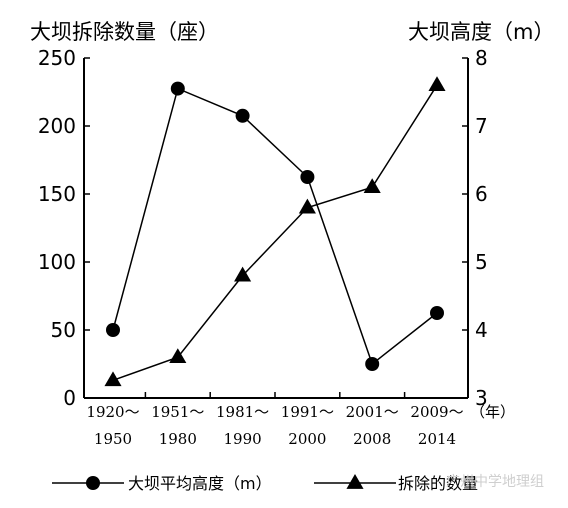  I want to click on left-tick-label: 100, so click(57, 262).